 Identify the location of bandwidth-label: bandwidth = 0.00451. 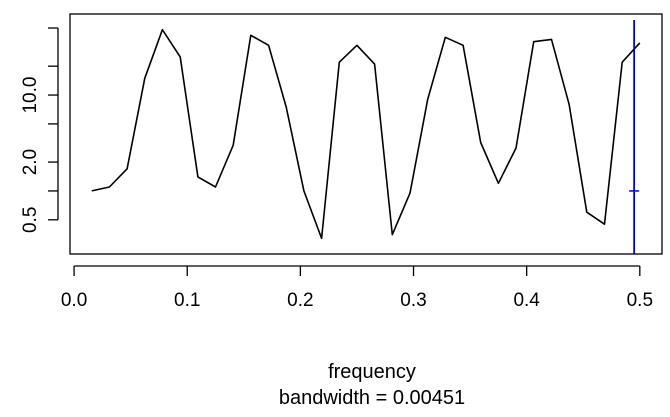
(372, 398).